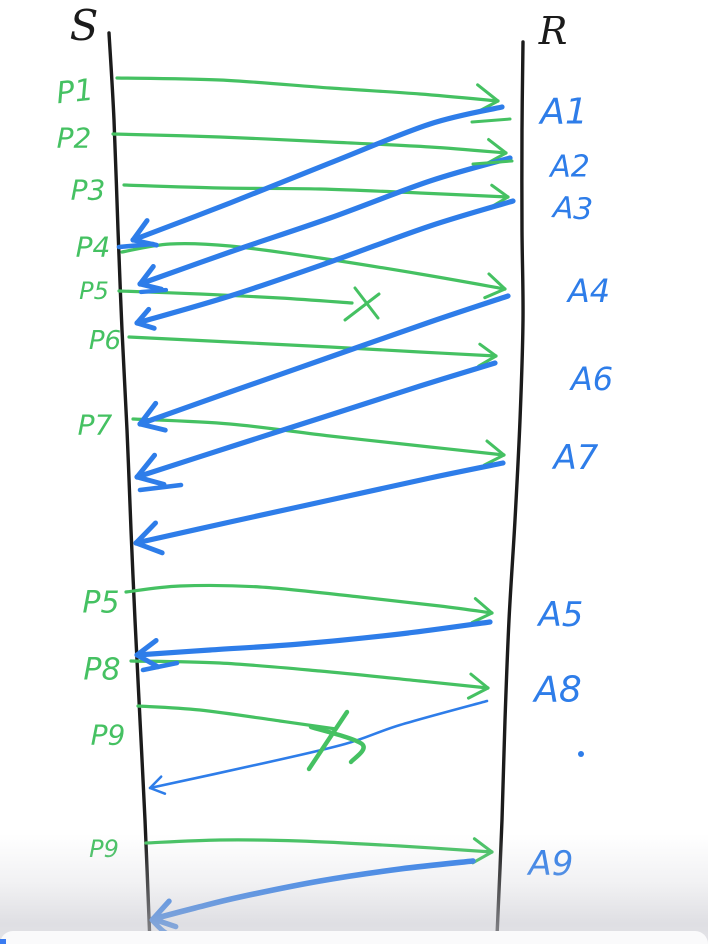  I want to click on ack-a2-arrow, so click(325, 221).